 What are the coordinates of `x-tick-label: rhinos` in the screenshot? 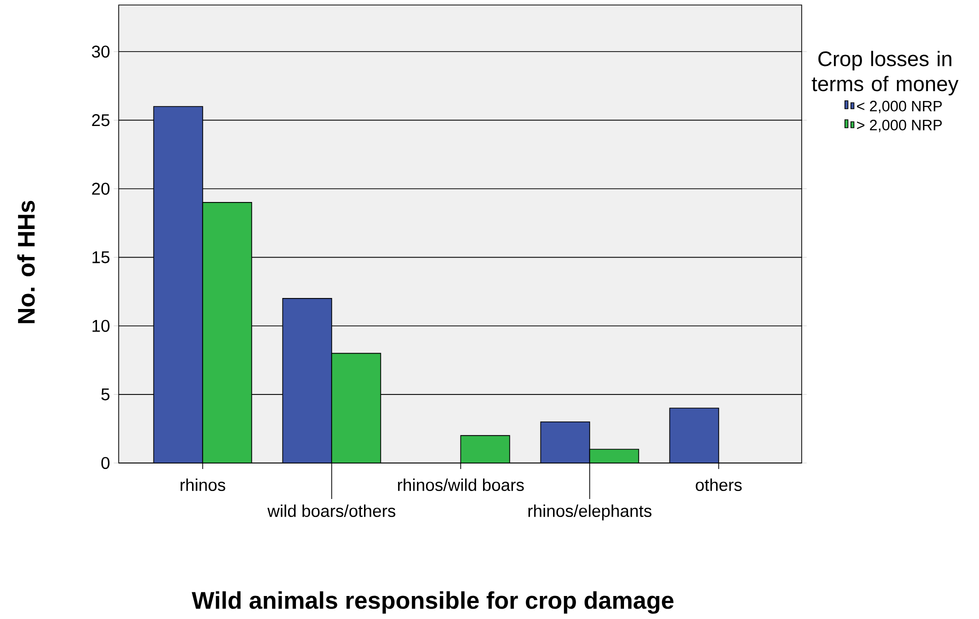 It's located at (203, 484).